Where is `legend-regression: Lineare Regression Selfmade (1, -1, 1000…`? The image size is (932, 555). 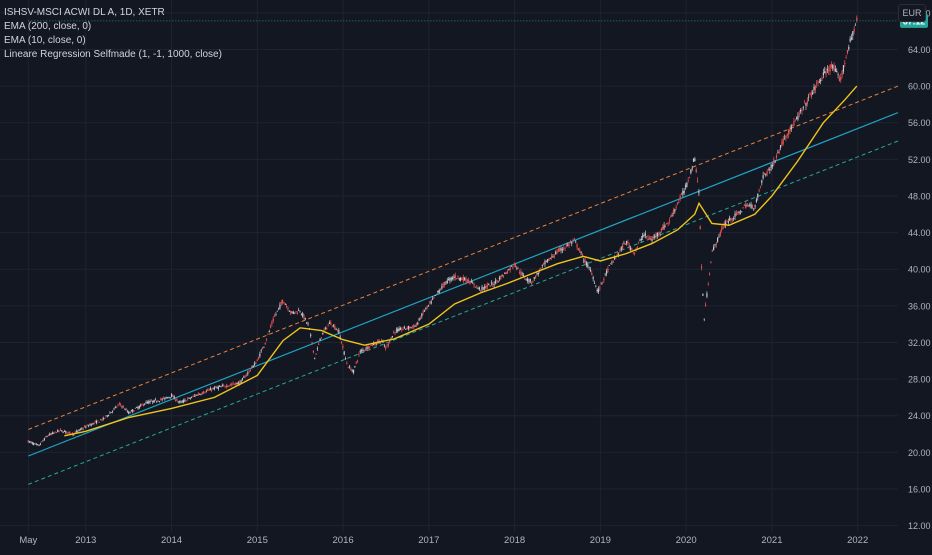 legend-regression: Lineare Regression Selfmade (1, -1, 1000… is located at coordinates (113, 54).